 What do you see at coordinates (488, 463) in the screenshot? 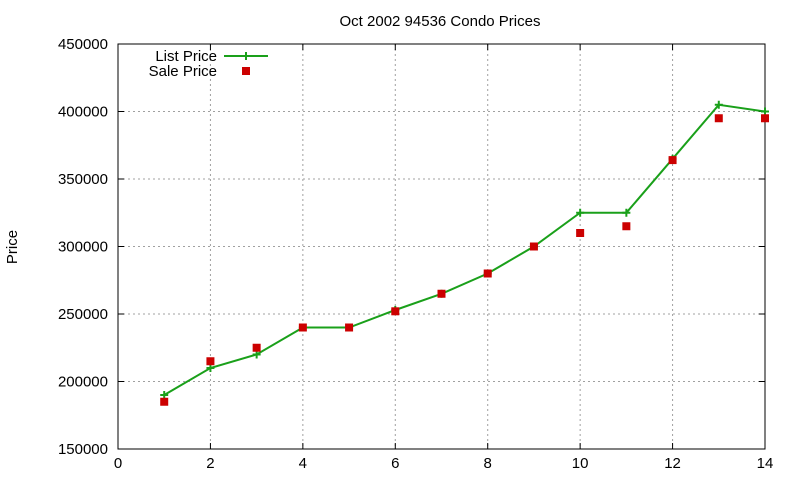
I see `x-tick-label: 8` at bounding box center [488, 463].